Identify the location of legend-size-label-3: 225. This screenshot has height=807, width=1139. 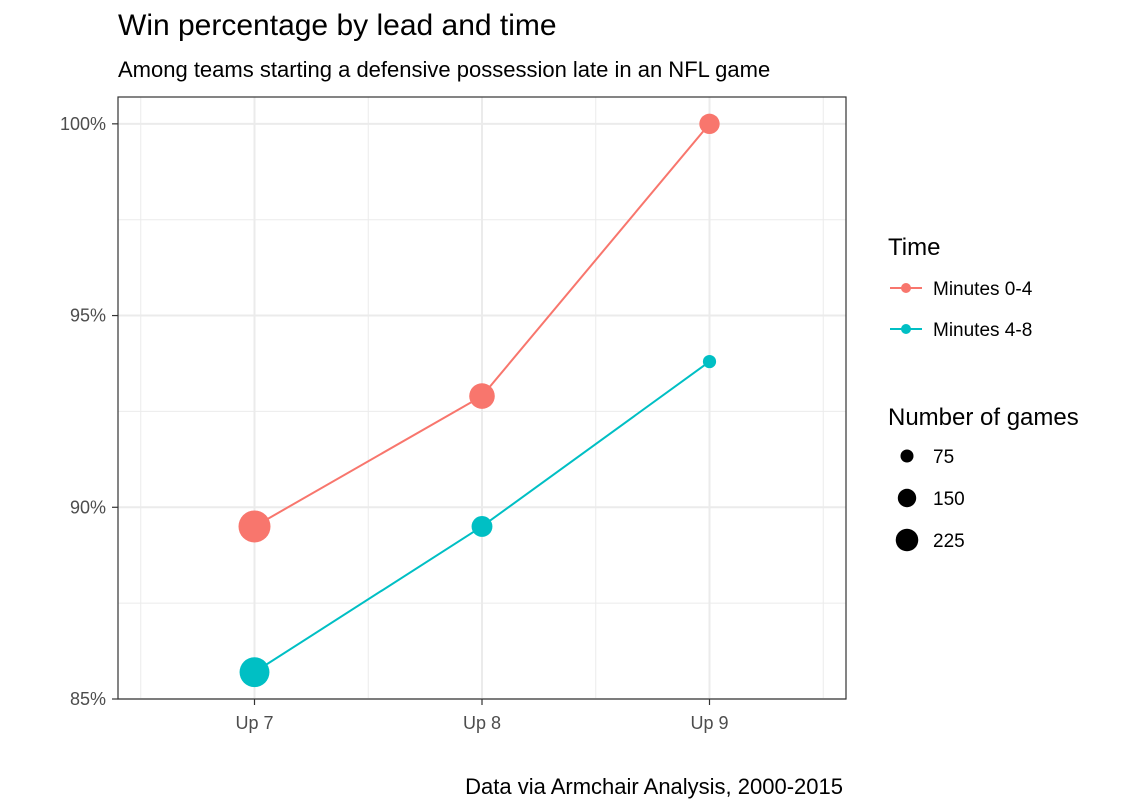
(949, 541).